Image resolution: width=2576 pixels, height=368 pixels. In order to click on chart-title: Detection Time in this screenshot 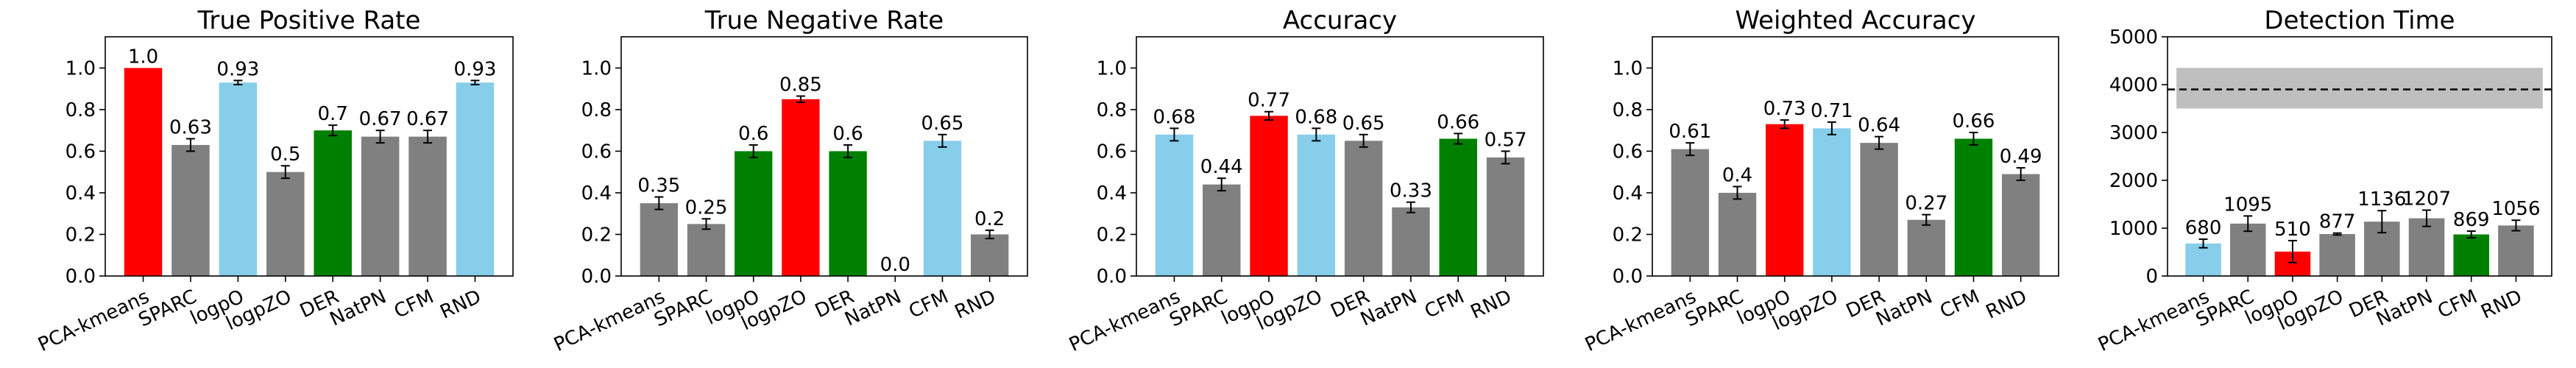, I will do `click(2359, 20)`.